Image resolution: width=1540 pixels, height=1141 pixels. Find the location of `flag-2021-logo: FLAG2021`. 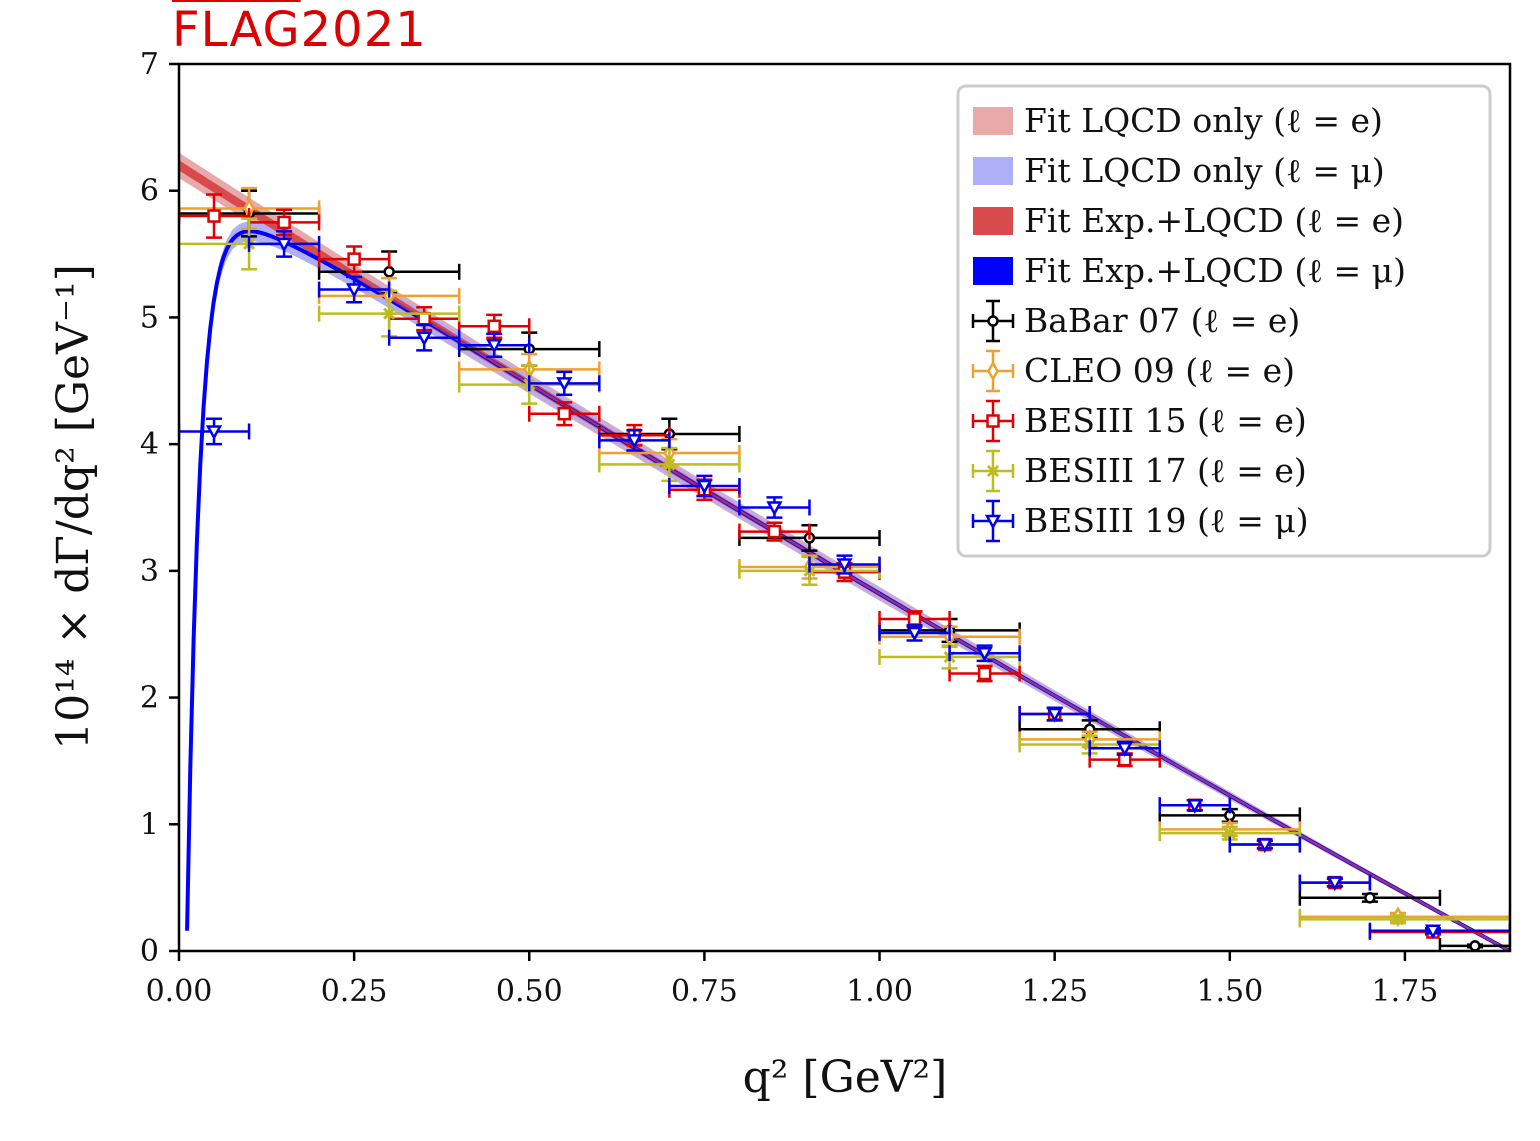

flag-2021-logo: FLAG2021 is located at coordinates (299, 30).